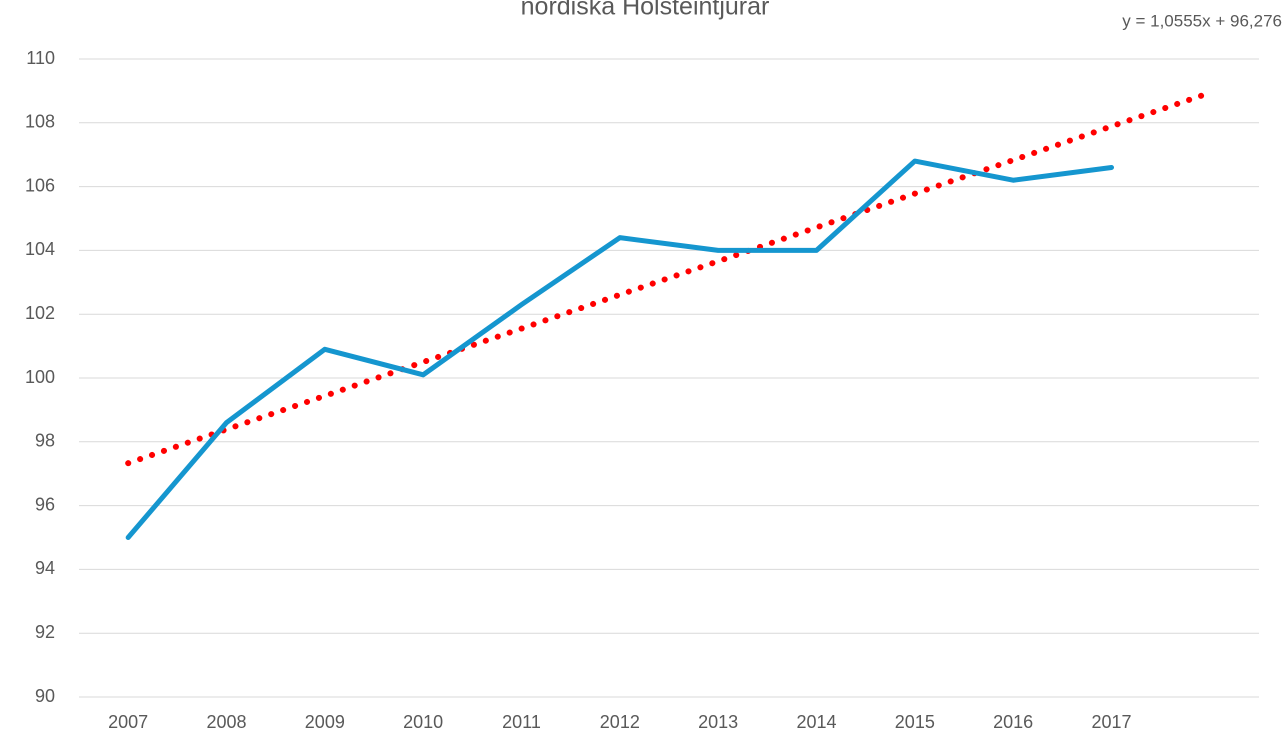  What do you see at coordinates (915, 722) in the screenshot?
I see `x-tick-label: 2015` at bounding box center [915, 722].